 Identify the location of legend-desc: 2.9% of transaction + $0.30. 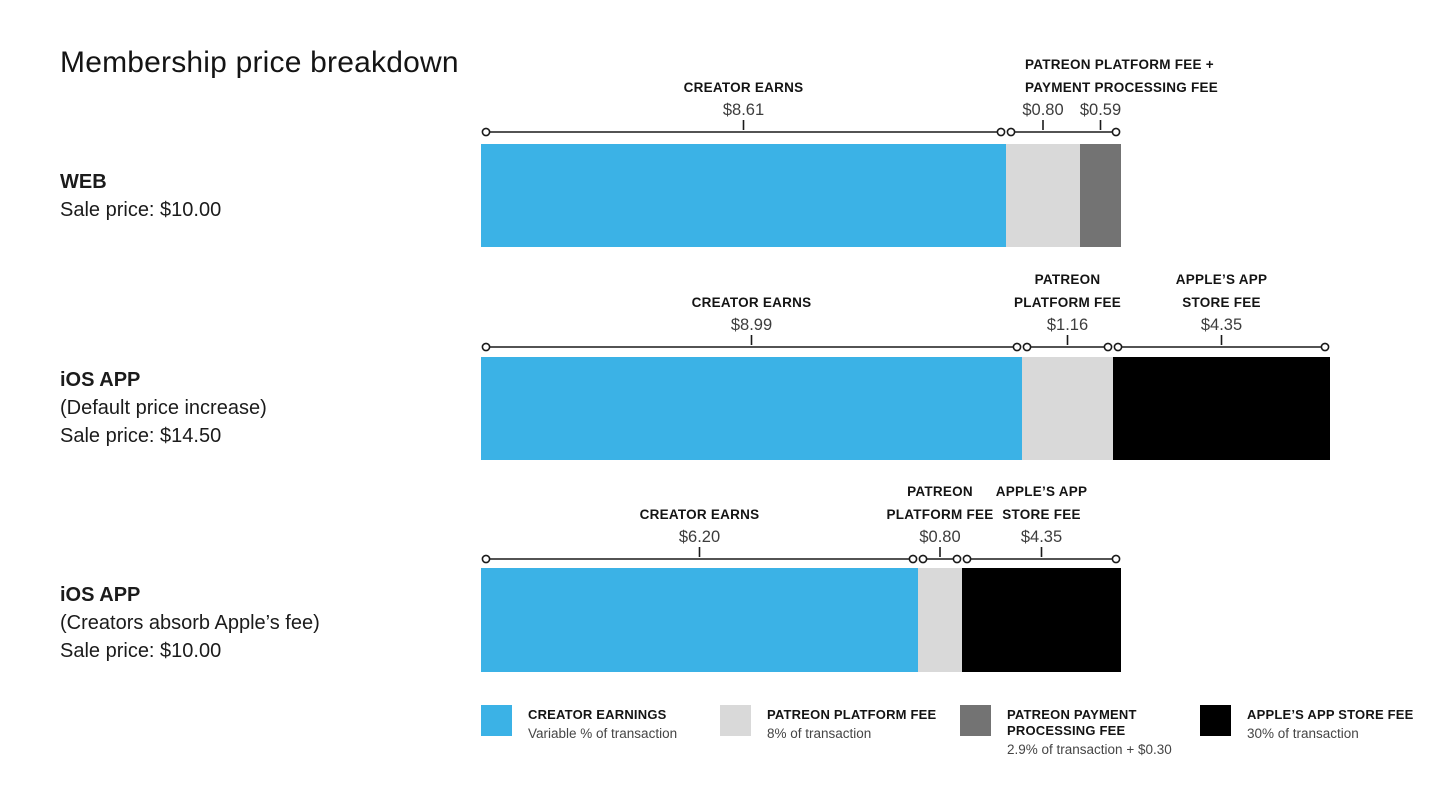
(1089, 749).